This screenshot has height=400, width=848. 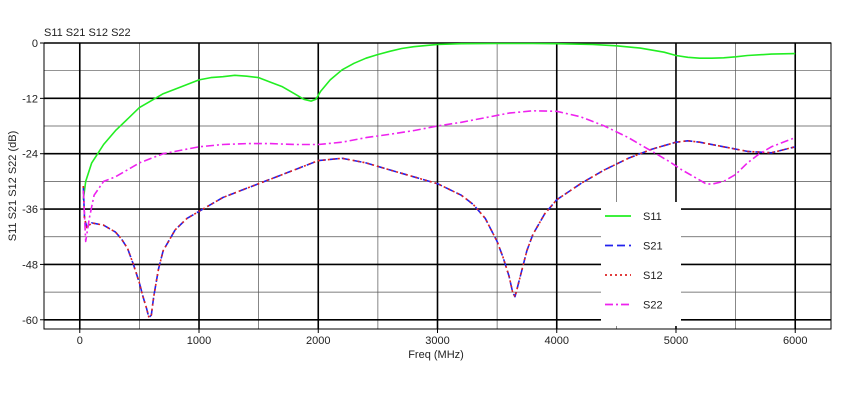 I want to click on y-tick-label: 0, so click(x=35, y=44).